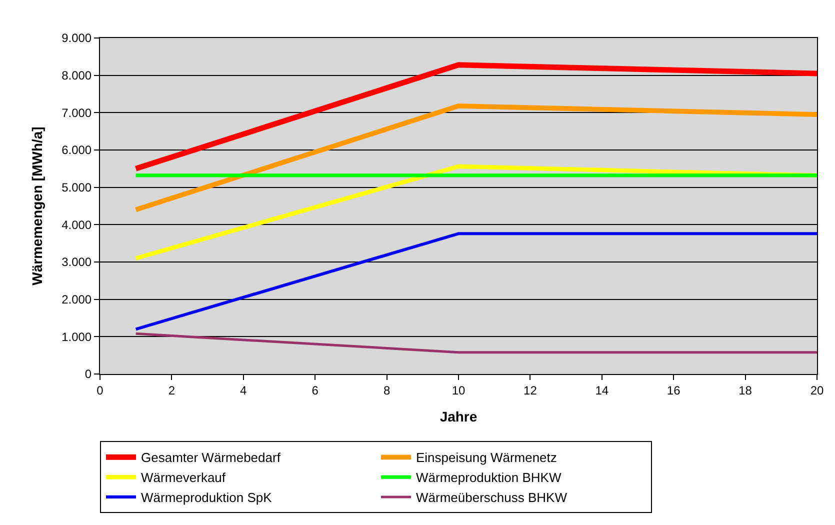 The width and height of the screenshot is (835, 525). I want to click on y-tick-label: 3.000, so click(77, 262).